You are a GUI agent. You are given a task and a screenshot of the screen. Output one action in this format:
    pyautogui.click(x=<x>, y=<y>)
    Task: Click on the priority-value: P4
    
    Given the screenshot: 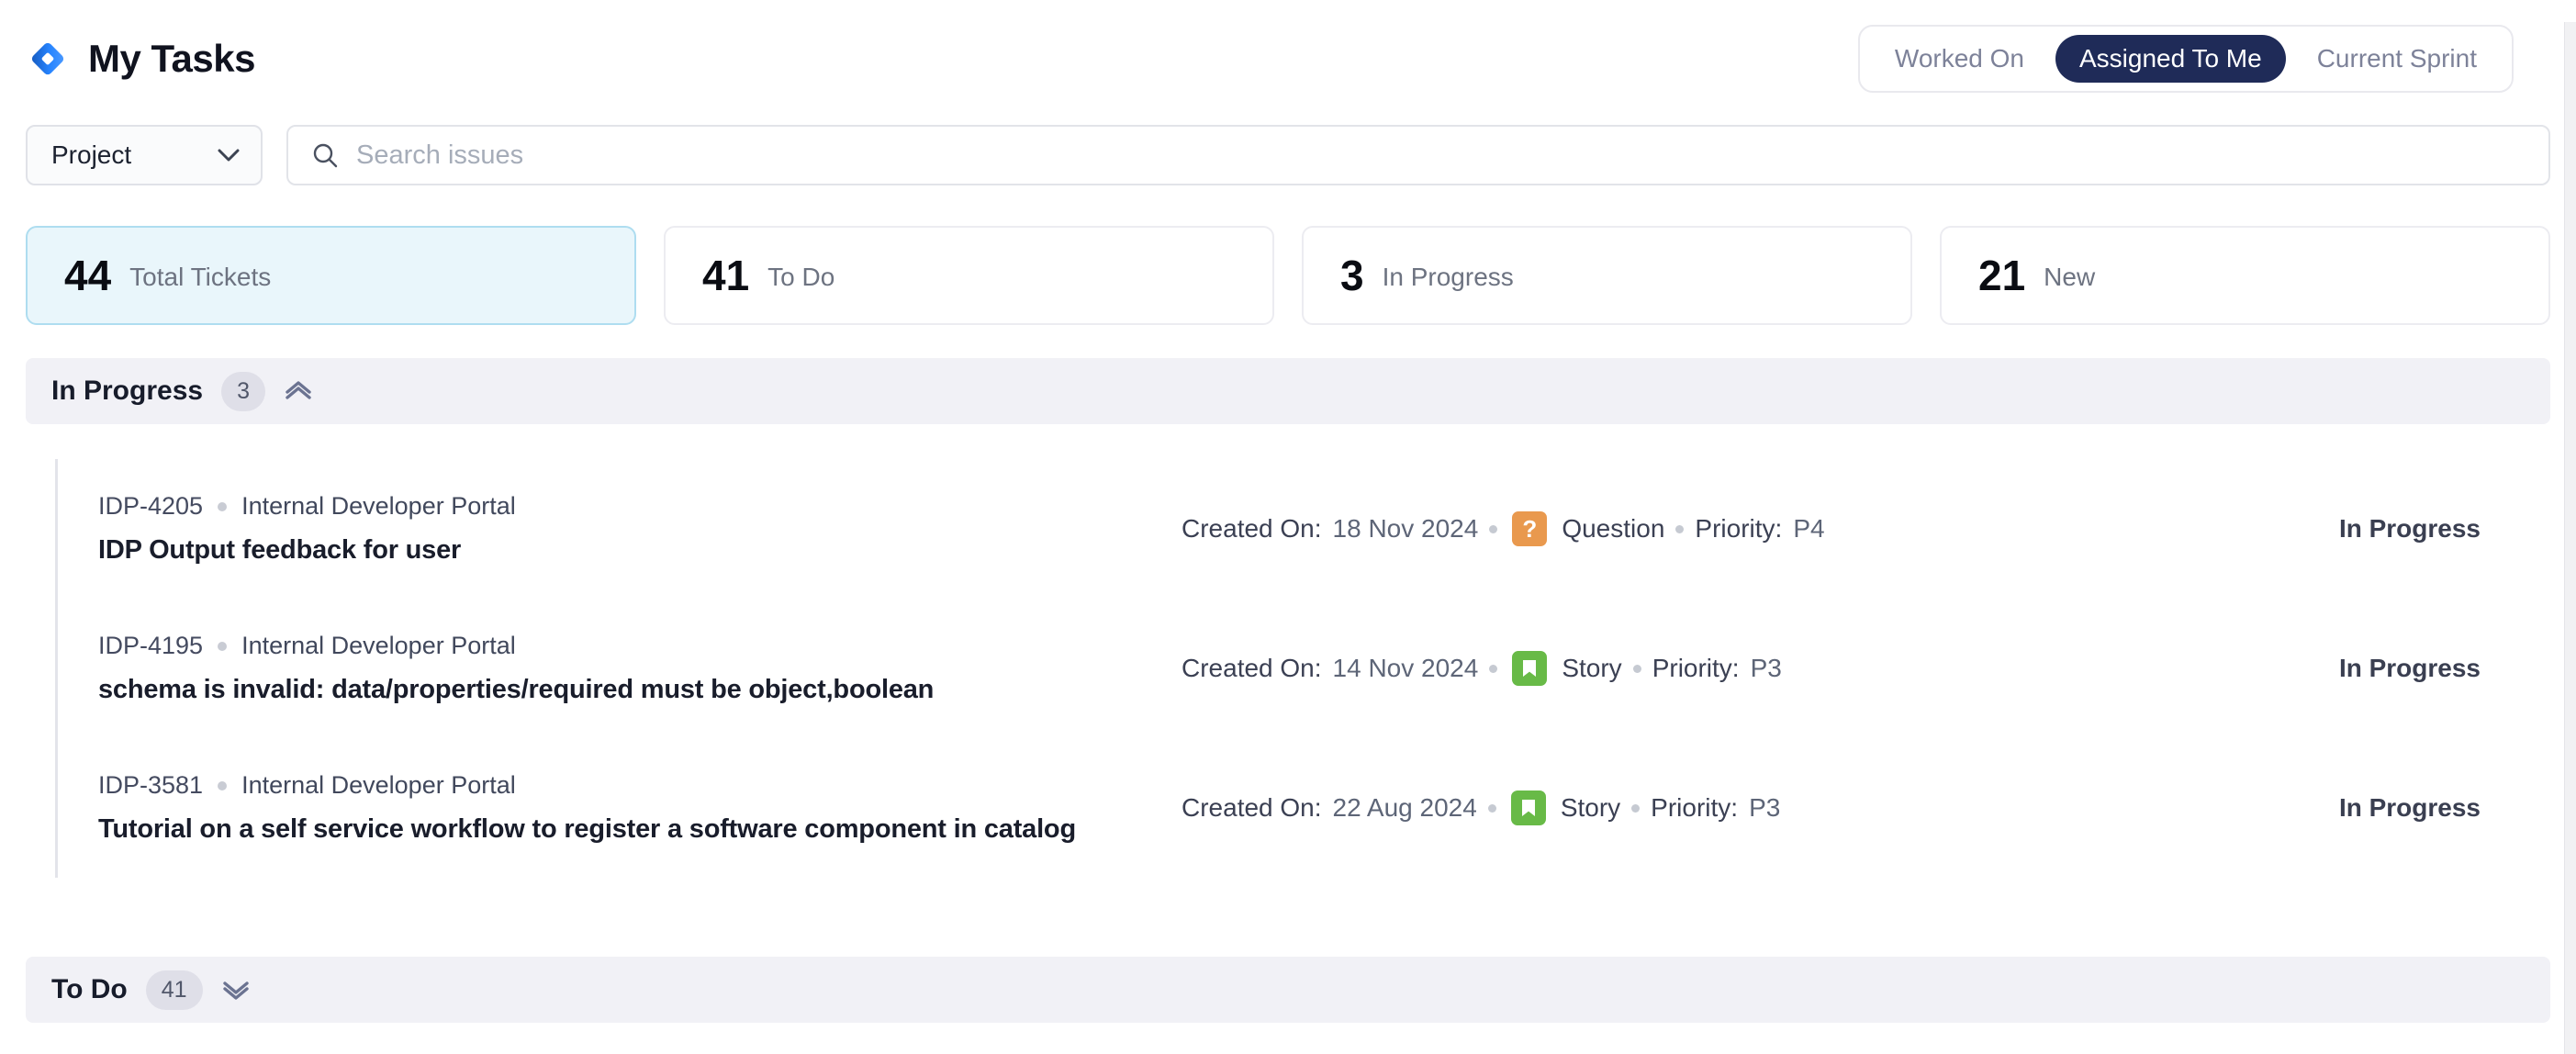 What is the action you would take?
    pyautogui.click(x=1809, y=528)
    